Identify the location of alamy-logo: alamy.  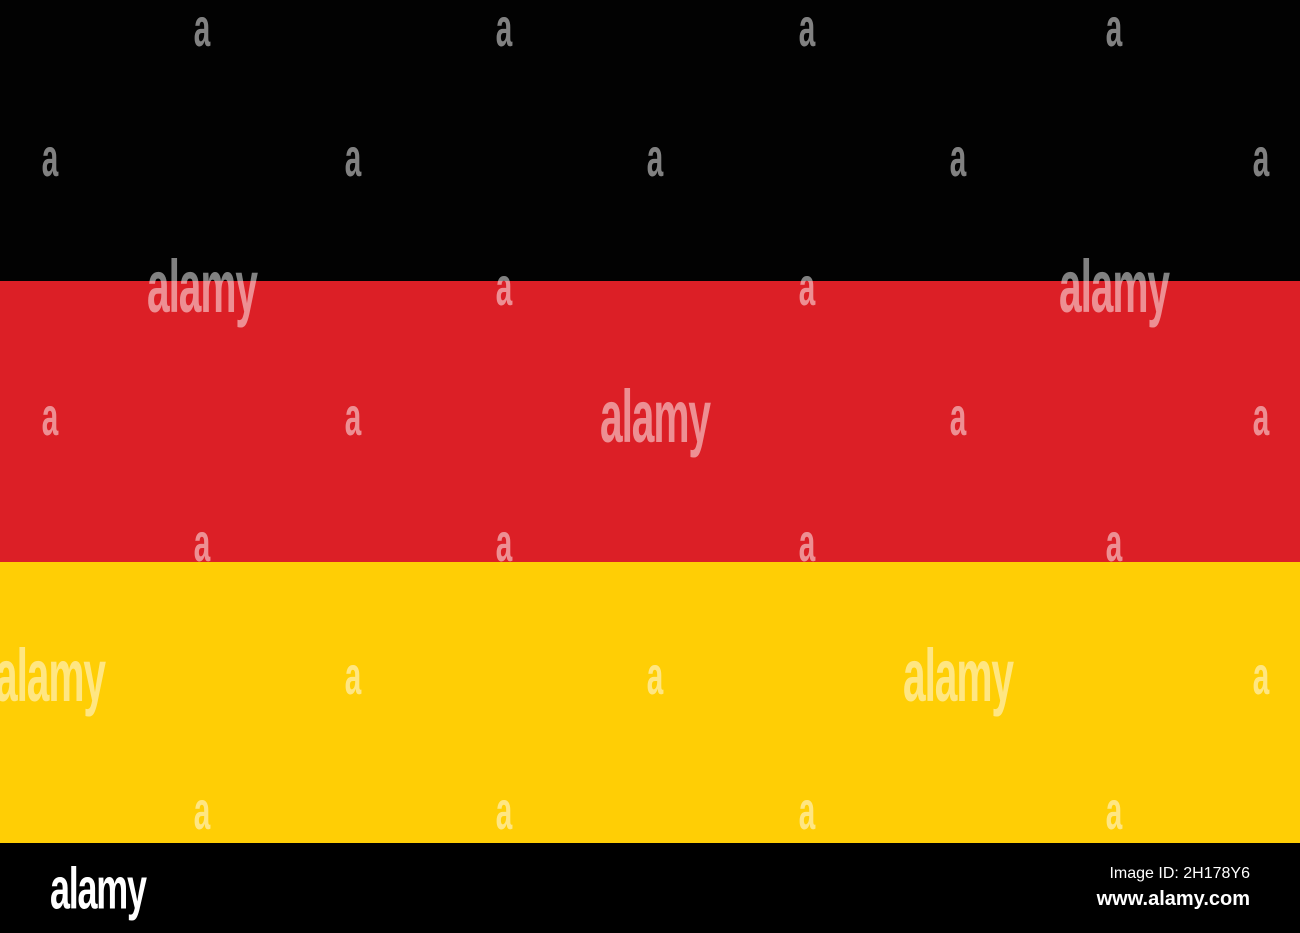
(98, 889).